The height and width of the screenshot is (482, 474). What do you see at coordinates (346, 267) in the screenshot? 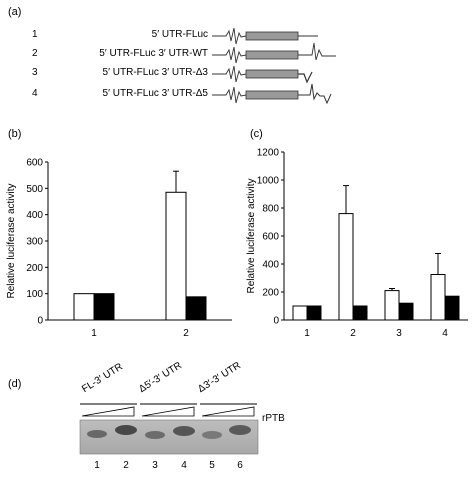
I see `chart-c-bar-2-white` at bounding box center [346, 267].